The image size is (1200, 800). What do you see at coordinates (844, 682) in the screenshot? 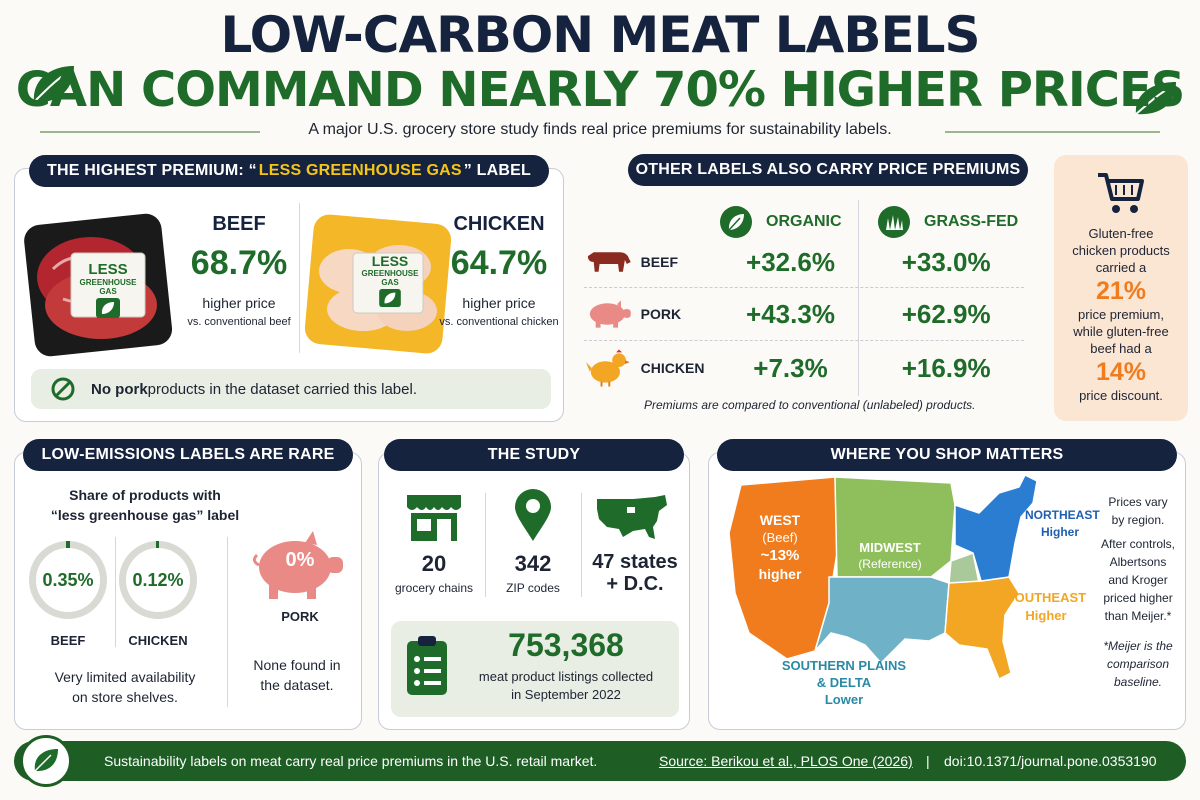
I see `plains-line2: & DELTA` at bounding box center [844, 682].